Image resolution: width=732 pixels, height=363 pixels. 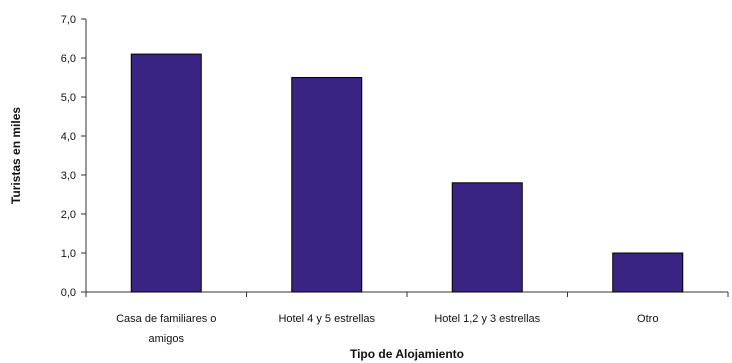 I want to click on y-tick-label: 3,0, so click(x=68, y=176).